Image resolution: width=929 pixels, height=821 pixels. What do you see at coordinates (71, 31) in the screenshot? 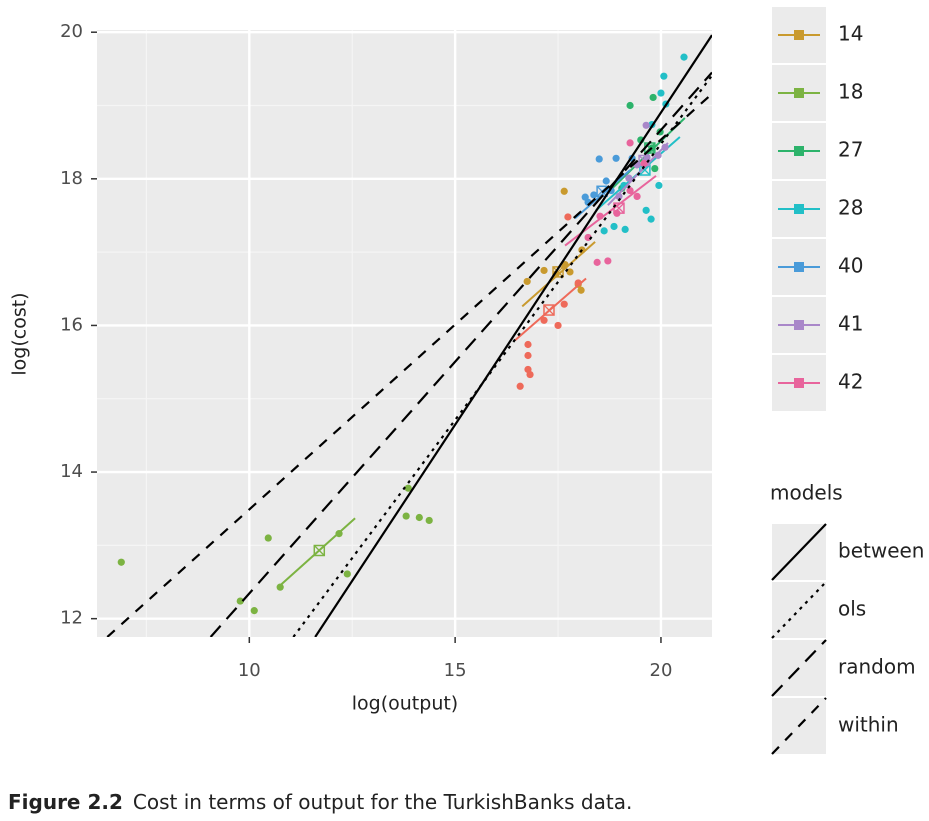
I see `y-tick-label: 20` at bounding box center [71, 31].